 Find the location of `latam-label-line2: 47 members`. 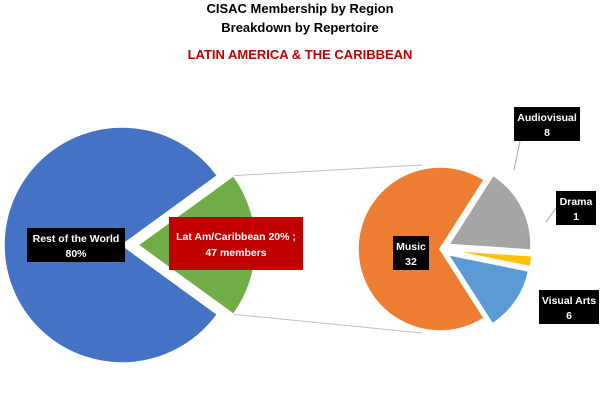

latam-label-line2: 47 members is located at coordinates (235, 253).